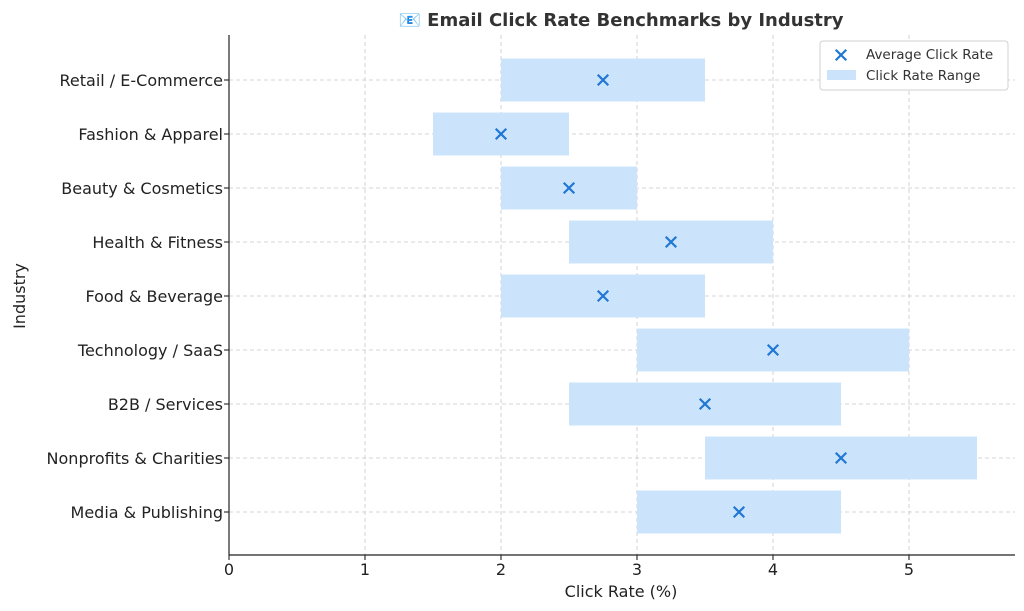 Image resolution: width=1024 pixels, height=611 pixels. Describe the element at coordinates (773, 569) in the screenshot. I see `x-tick-label: 4` at that location.